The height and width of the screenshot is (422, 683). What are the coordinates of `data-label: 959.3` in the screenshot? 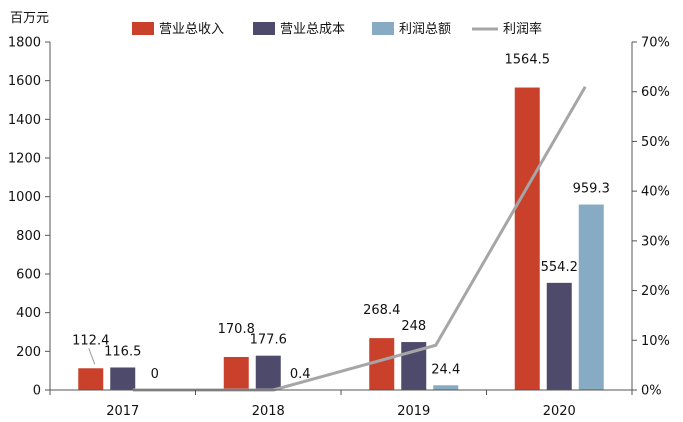 It's located at (591, 189).